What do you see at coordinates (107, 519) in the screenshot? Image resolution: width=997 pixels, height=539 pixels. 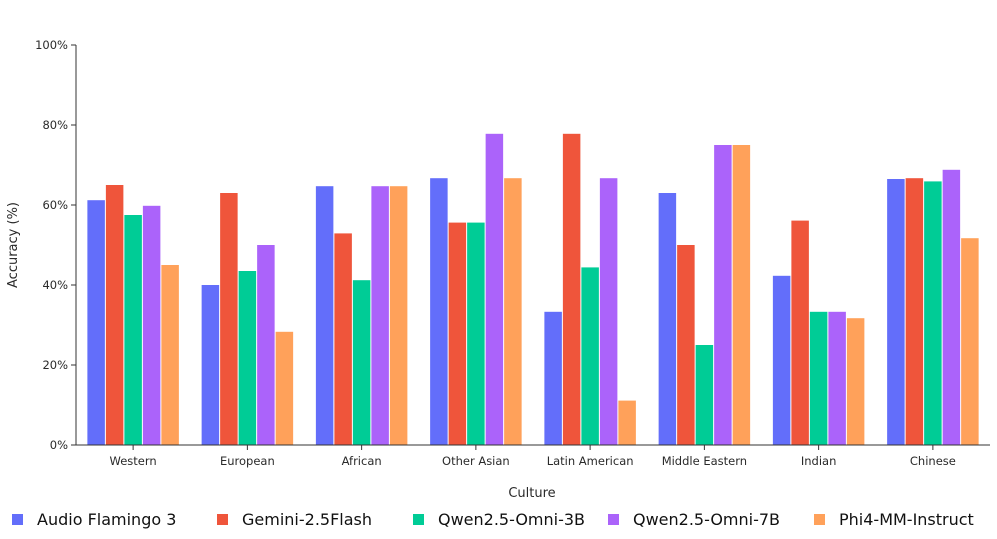 I see `legend-label: Audio Flamingo 3` at bounding box center [107, 519].